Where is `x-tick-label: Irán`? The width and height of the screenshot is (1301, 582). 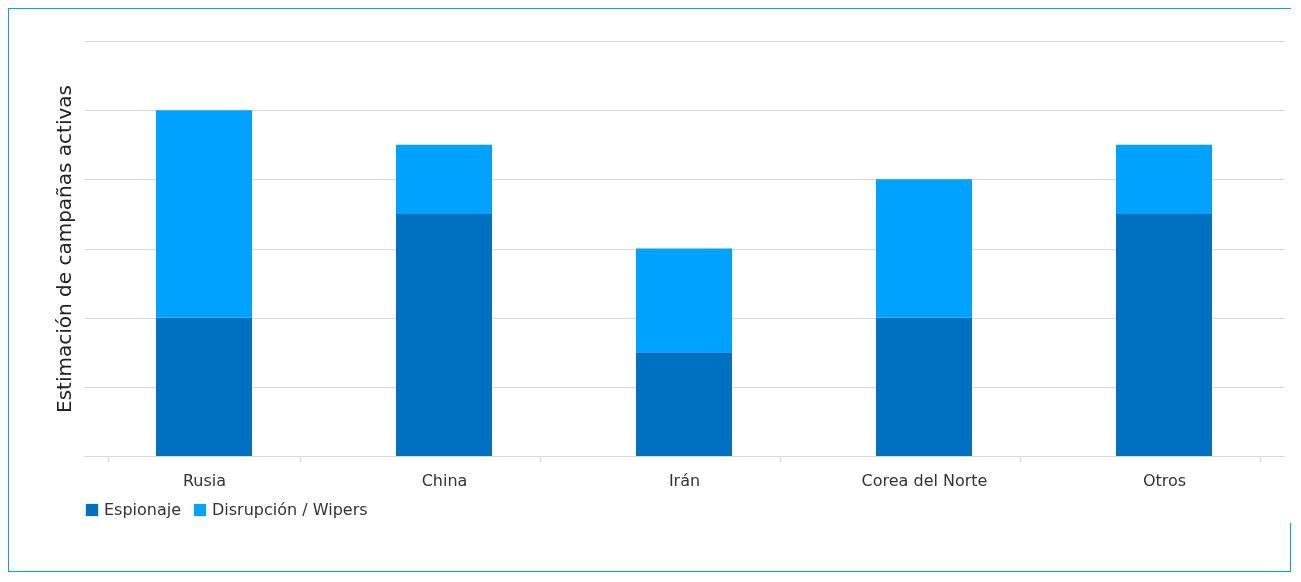 x-tick-label: Irán is located at coordinates (684, 480).